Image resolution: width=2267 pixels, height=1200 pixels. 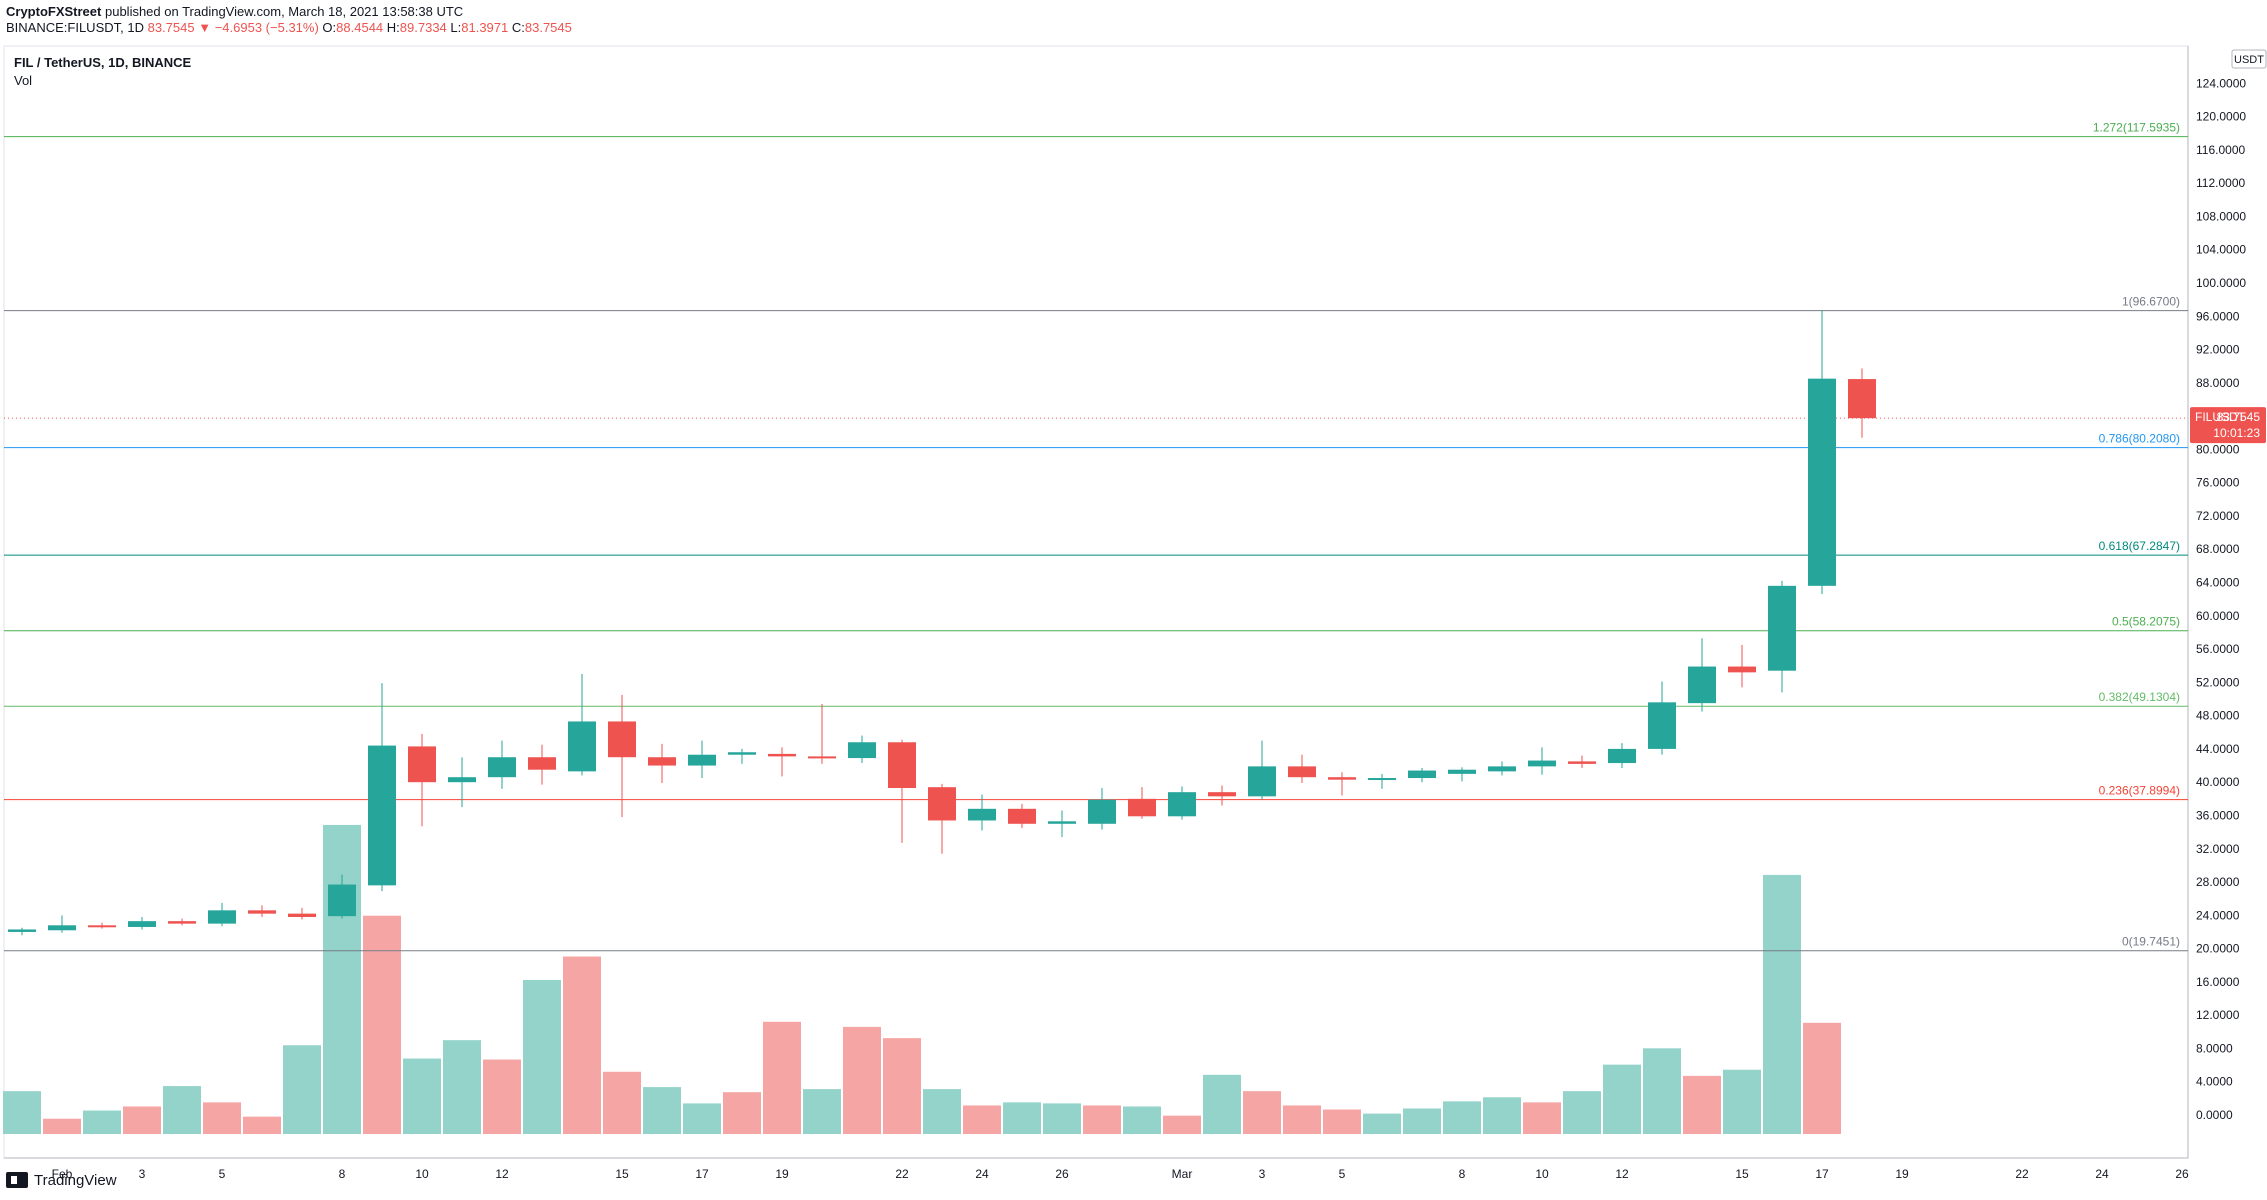 What do you see at coordinates (393, 27) in the screenshot?
I see `high-label: H:` at bounding box center [393, 27].